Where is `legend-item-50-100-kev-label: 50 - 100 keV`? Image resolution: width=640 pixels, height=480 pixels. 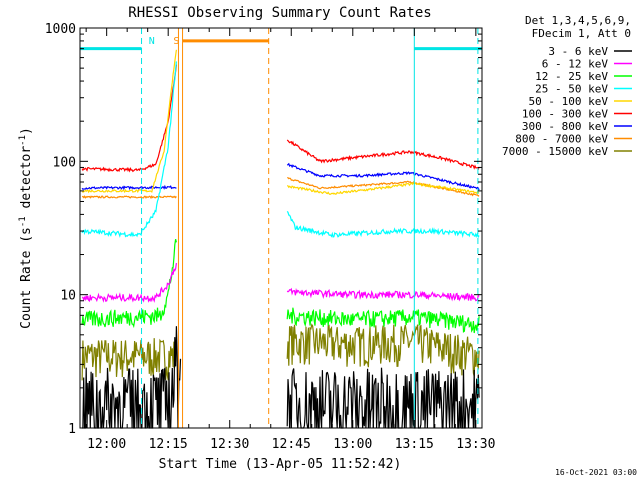 legend-item-50-100-kev-label: 50 - 100 keV is located at coordinates (569, 101).